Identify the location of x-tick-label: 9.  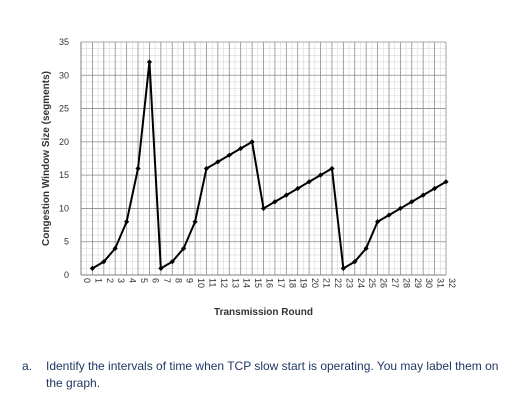
(190, 280).